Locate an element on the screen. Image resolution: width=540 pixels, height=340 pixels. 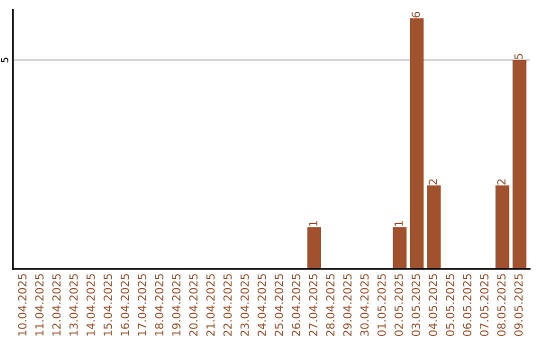
x-tick-label: 24.04.2025 is located at coordinates (262, 305).